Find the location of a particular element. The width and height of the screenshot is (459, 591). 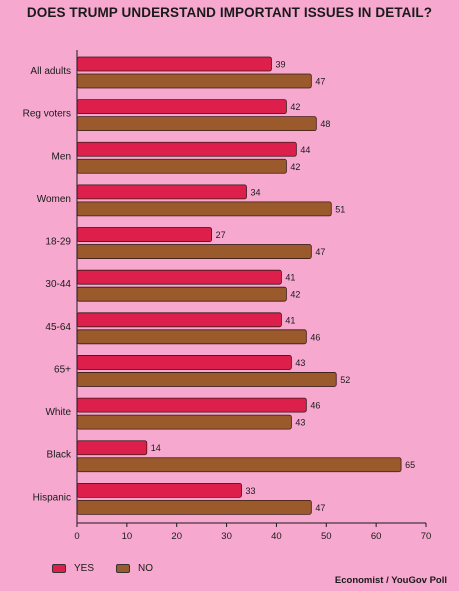

category-label: White is located at coordinates (58, 412).